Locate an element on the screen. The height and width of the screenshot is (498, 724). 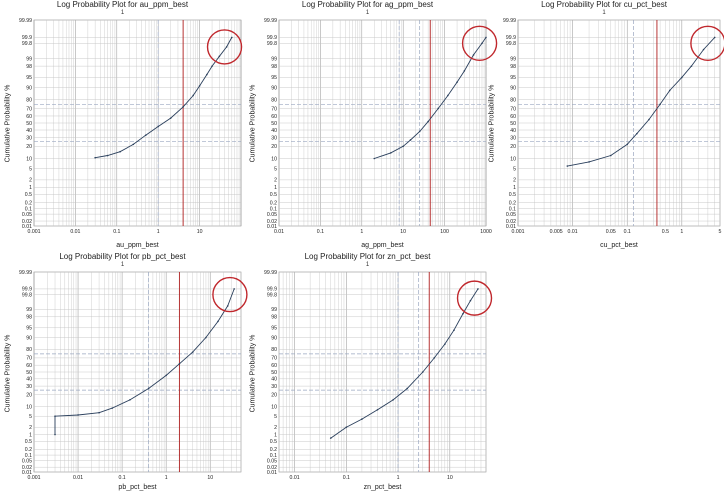
x-tick-label: 0.001 is located at coordinates (34, 478).